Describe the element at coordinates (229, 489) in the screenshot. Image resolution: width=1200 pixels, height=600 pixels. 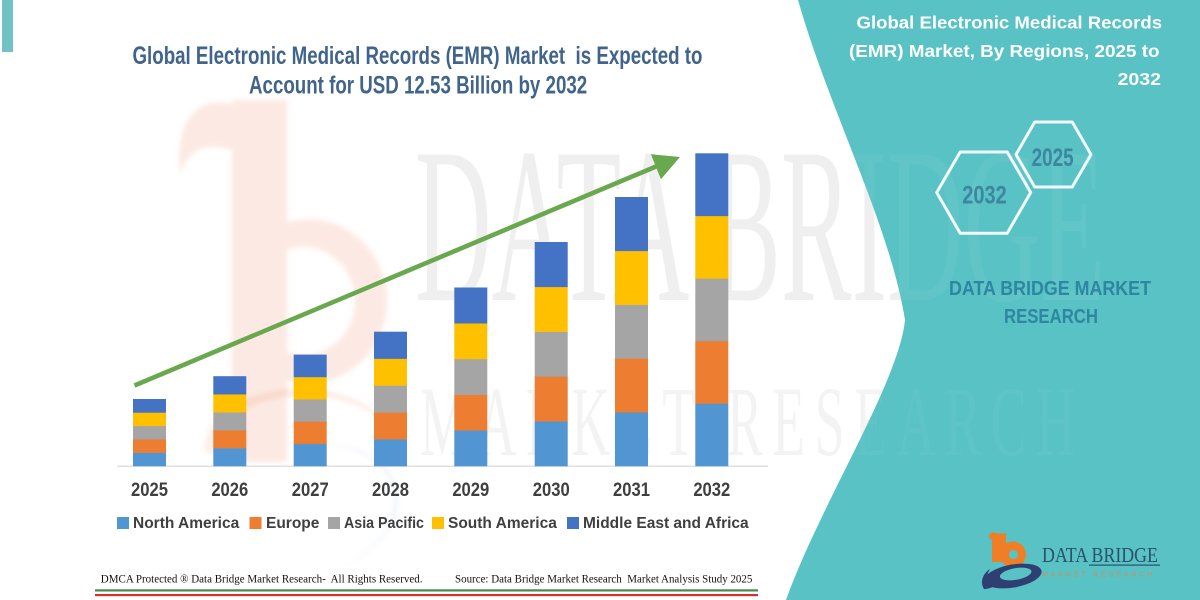
I see `svg-text: 2026` at that location.